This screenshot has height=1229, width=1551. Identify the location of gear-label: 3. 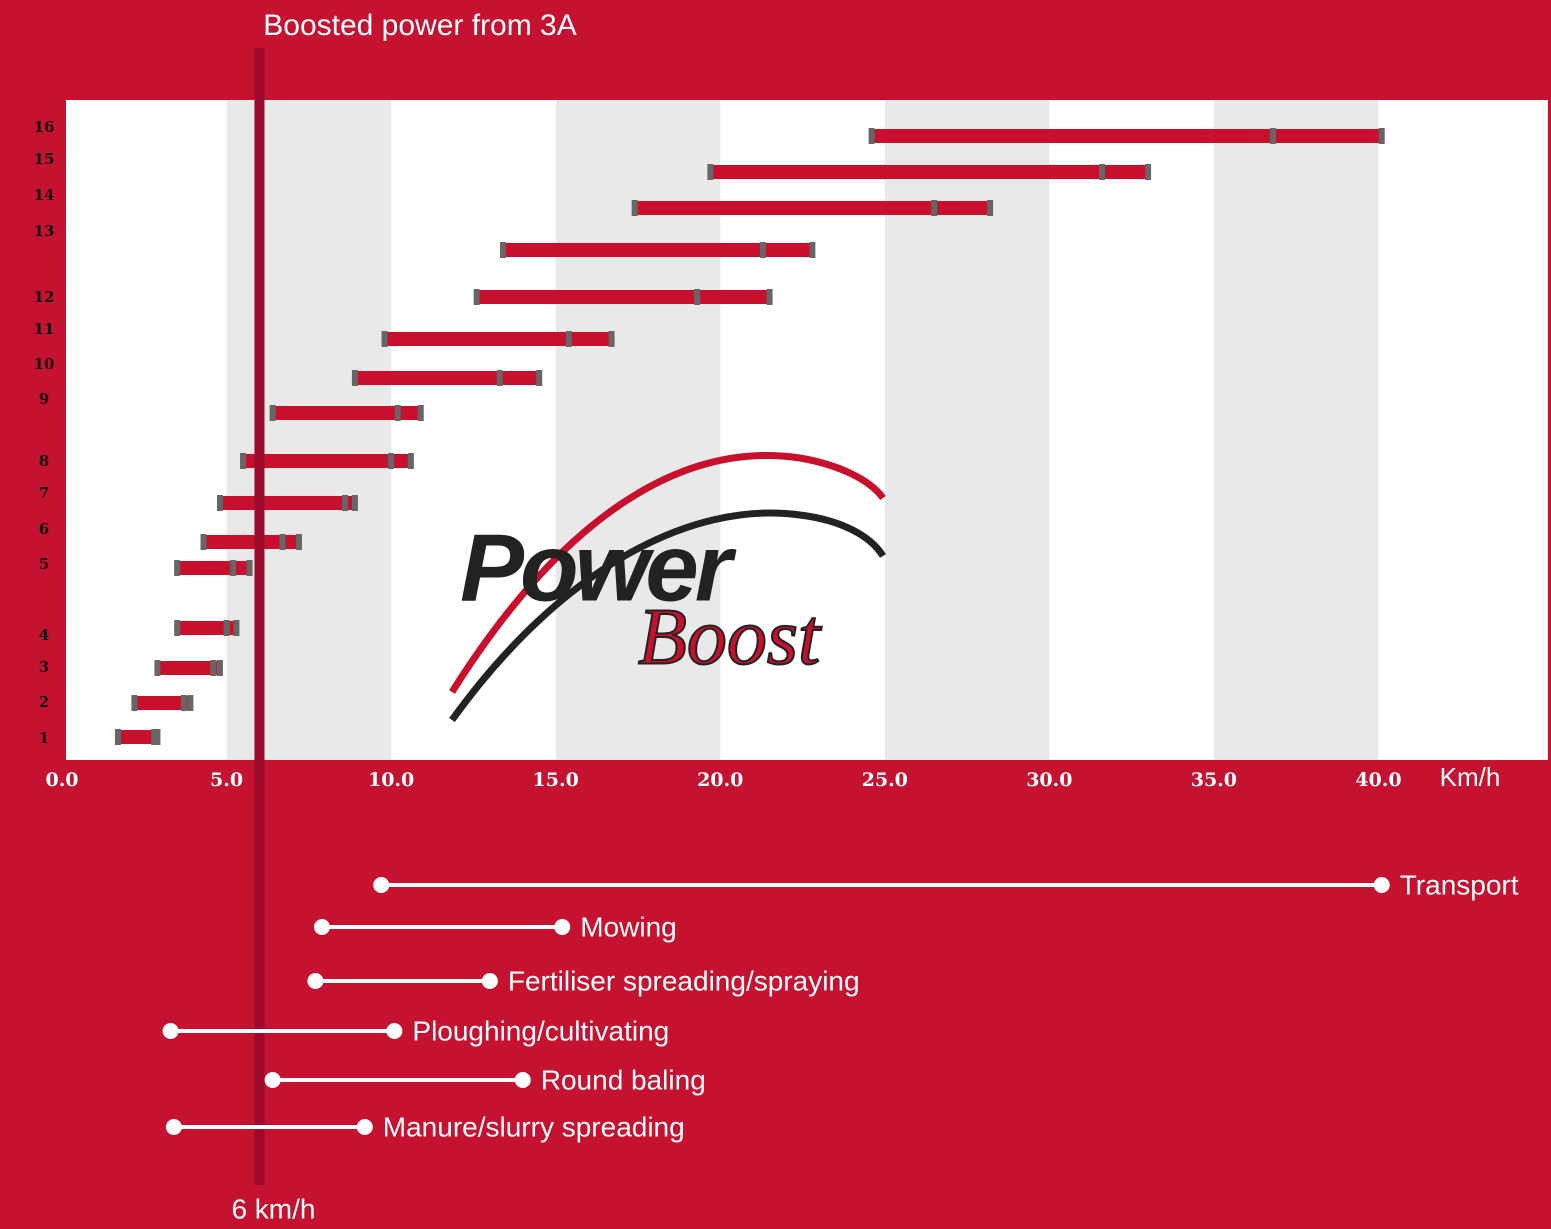
(44, 667).